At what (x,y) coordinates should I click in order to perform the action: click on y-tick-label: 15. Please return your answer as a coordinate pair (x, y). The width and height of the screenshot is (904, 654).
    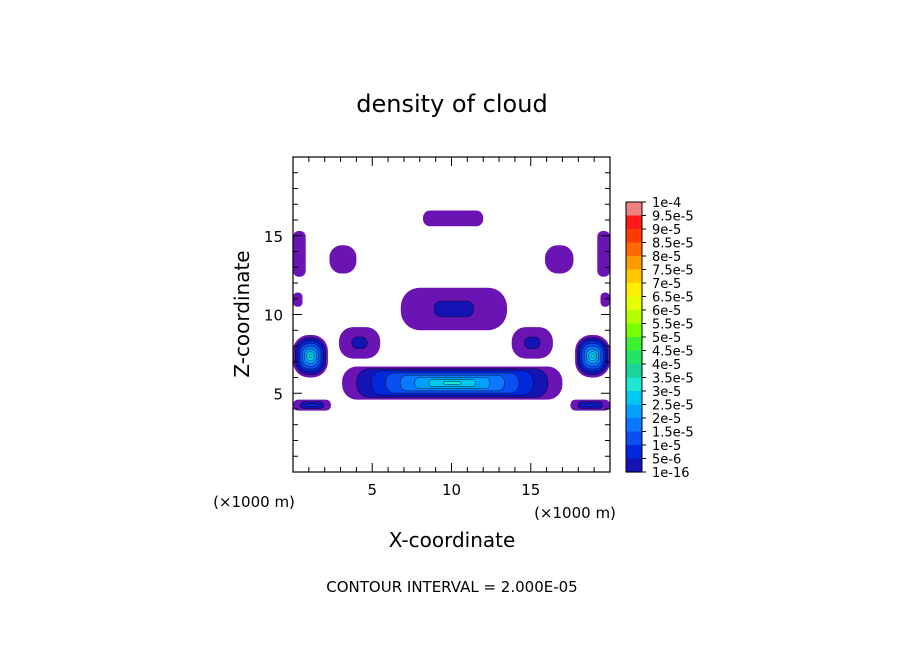
    Looking at the image, I should click on (273, 237).